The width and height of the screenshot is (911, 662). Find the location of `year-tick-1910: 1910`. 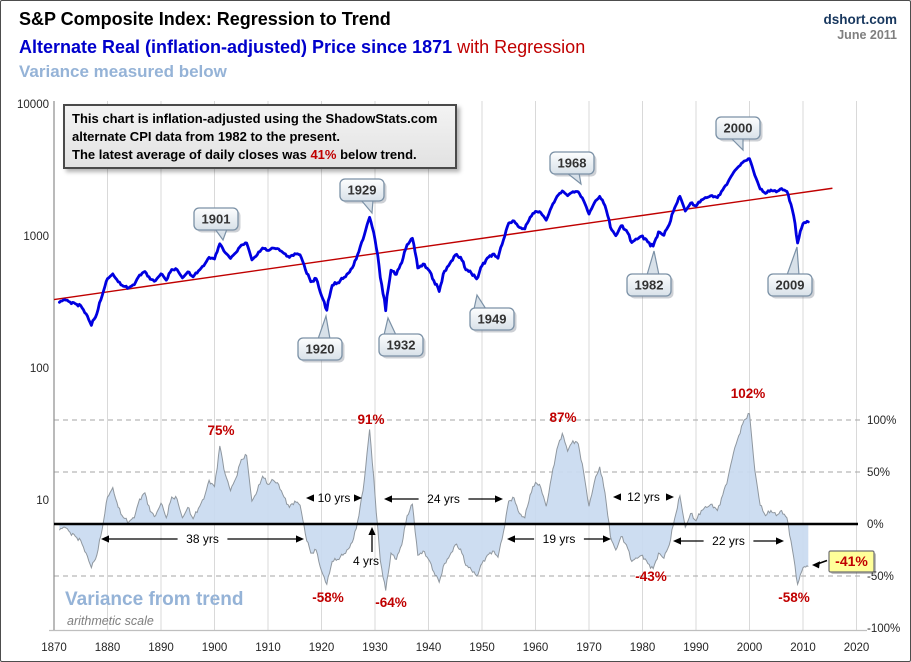

year-tick-1910: 1910 is located at coordinates (268, 648).